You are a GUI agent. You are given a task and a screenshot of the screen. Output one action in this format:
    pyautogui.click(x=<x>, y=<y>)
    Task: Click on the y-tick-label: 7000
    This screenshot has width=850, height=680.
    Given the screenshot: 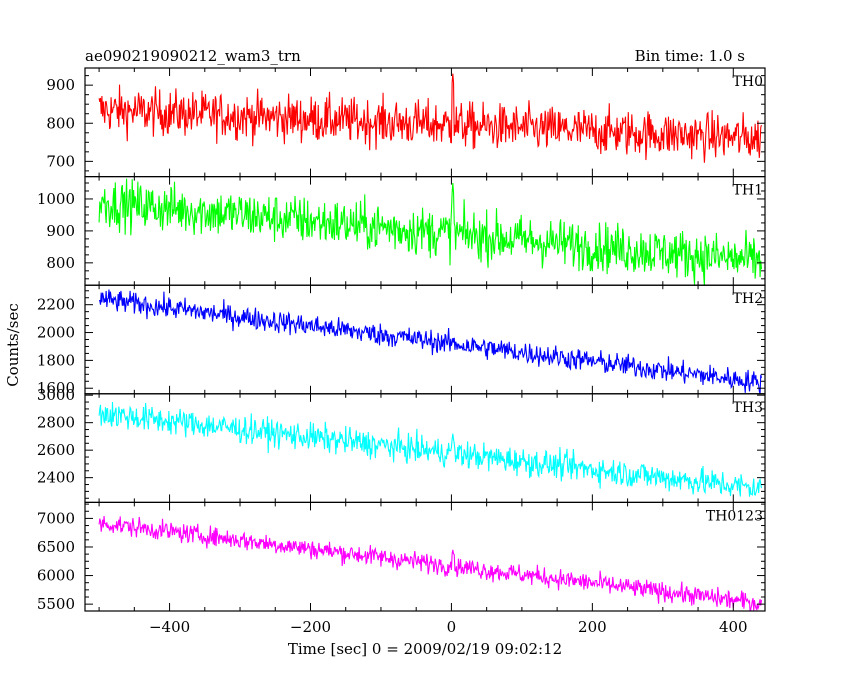 What is the action you would take?
    pyautogui.click(x=56, y=518)
    